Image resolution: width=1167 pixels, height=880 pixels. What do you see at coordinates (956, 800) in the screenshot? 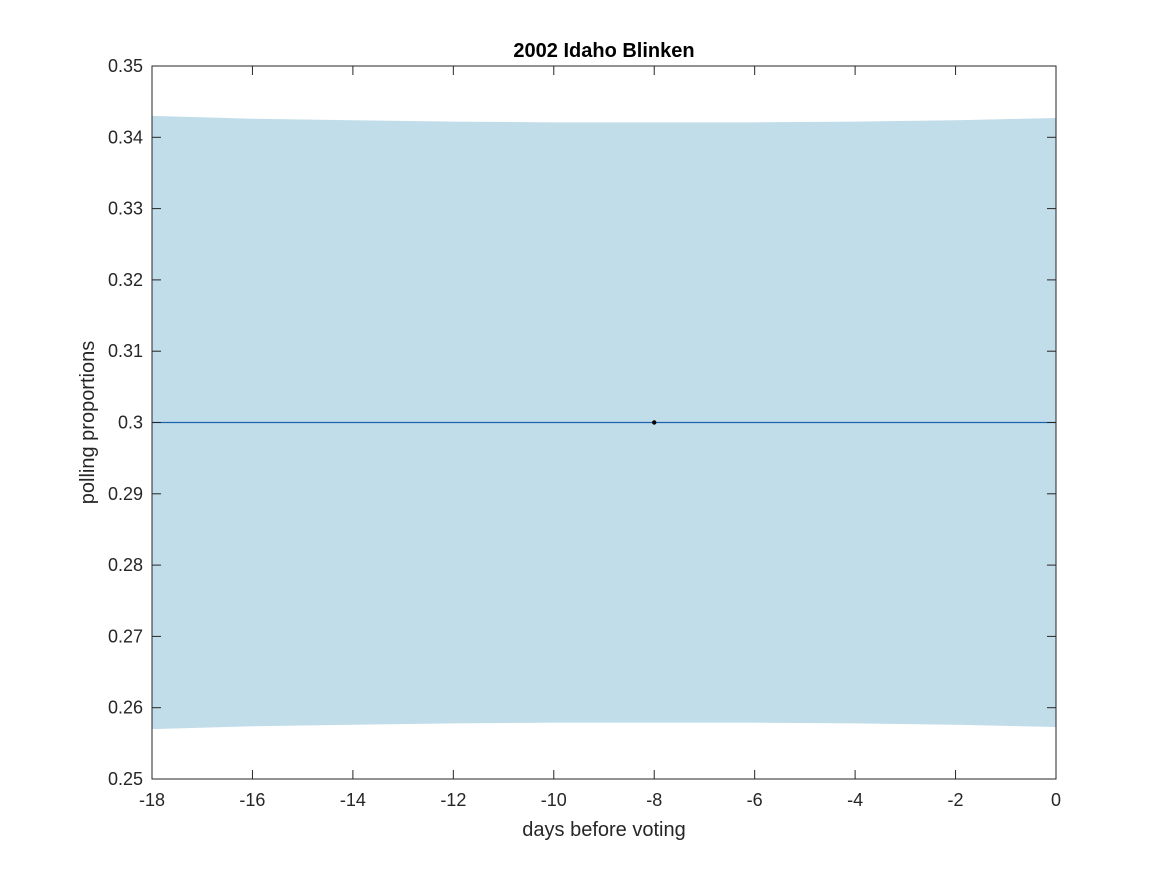
I see `x-tick-label: -2` at bounding box center [956, 800].